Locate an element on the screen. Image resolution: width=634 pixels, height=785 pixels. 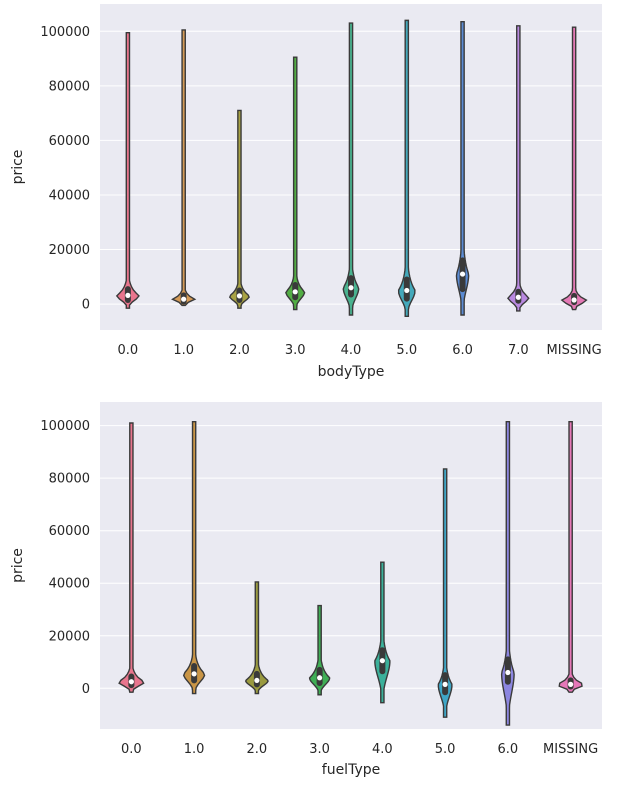
x-axis-label: fuelType is located at coordinates (351, 770).